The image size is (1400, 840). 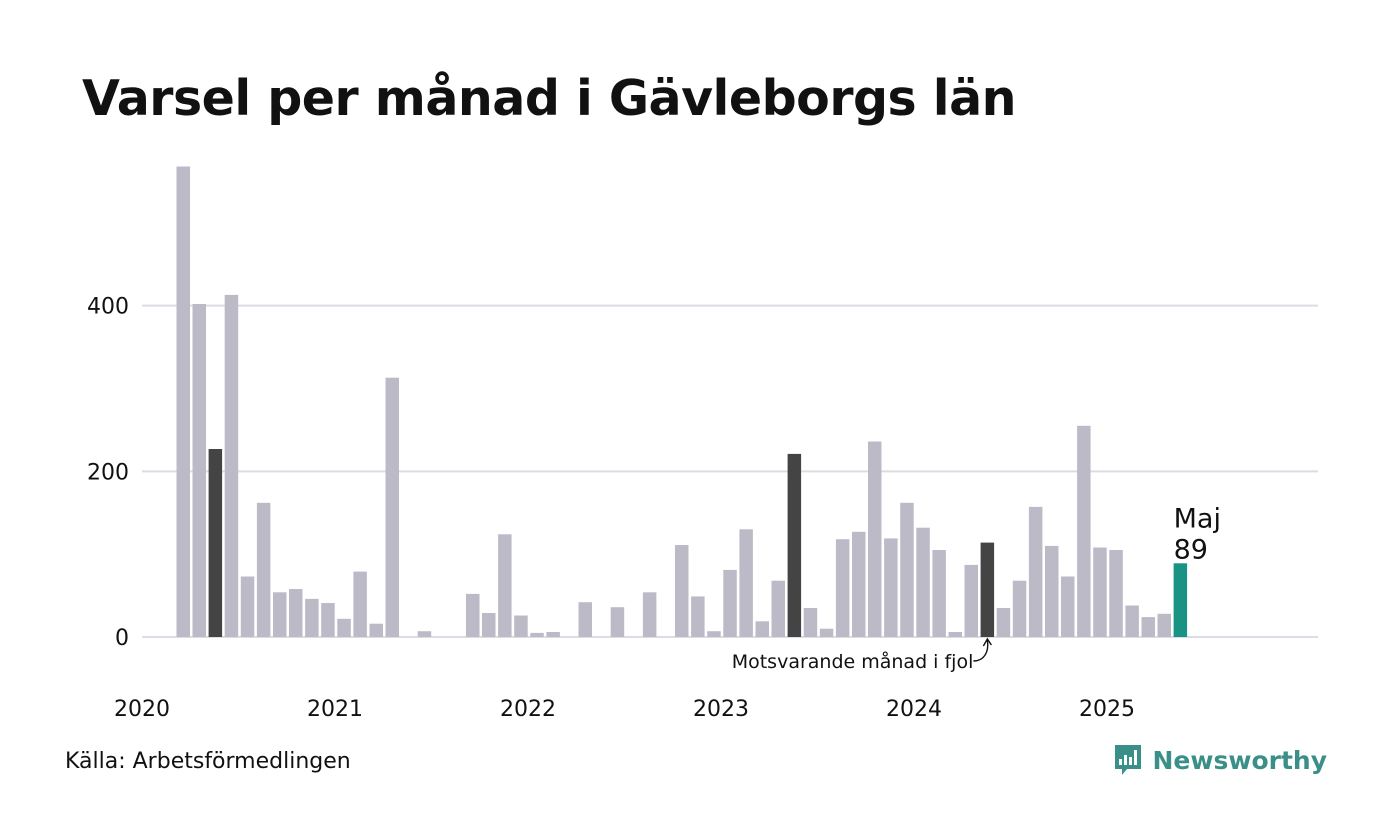 I want to click on newsworthy-logo-icon, so click(x=1127, y=760).